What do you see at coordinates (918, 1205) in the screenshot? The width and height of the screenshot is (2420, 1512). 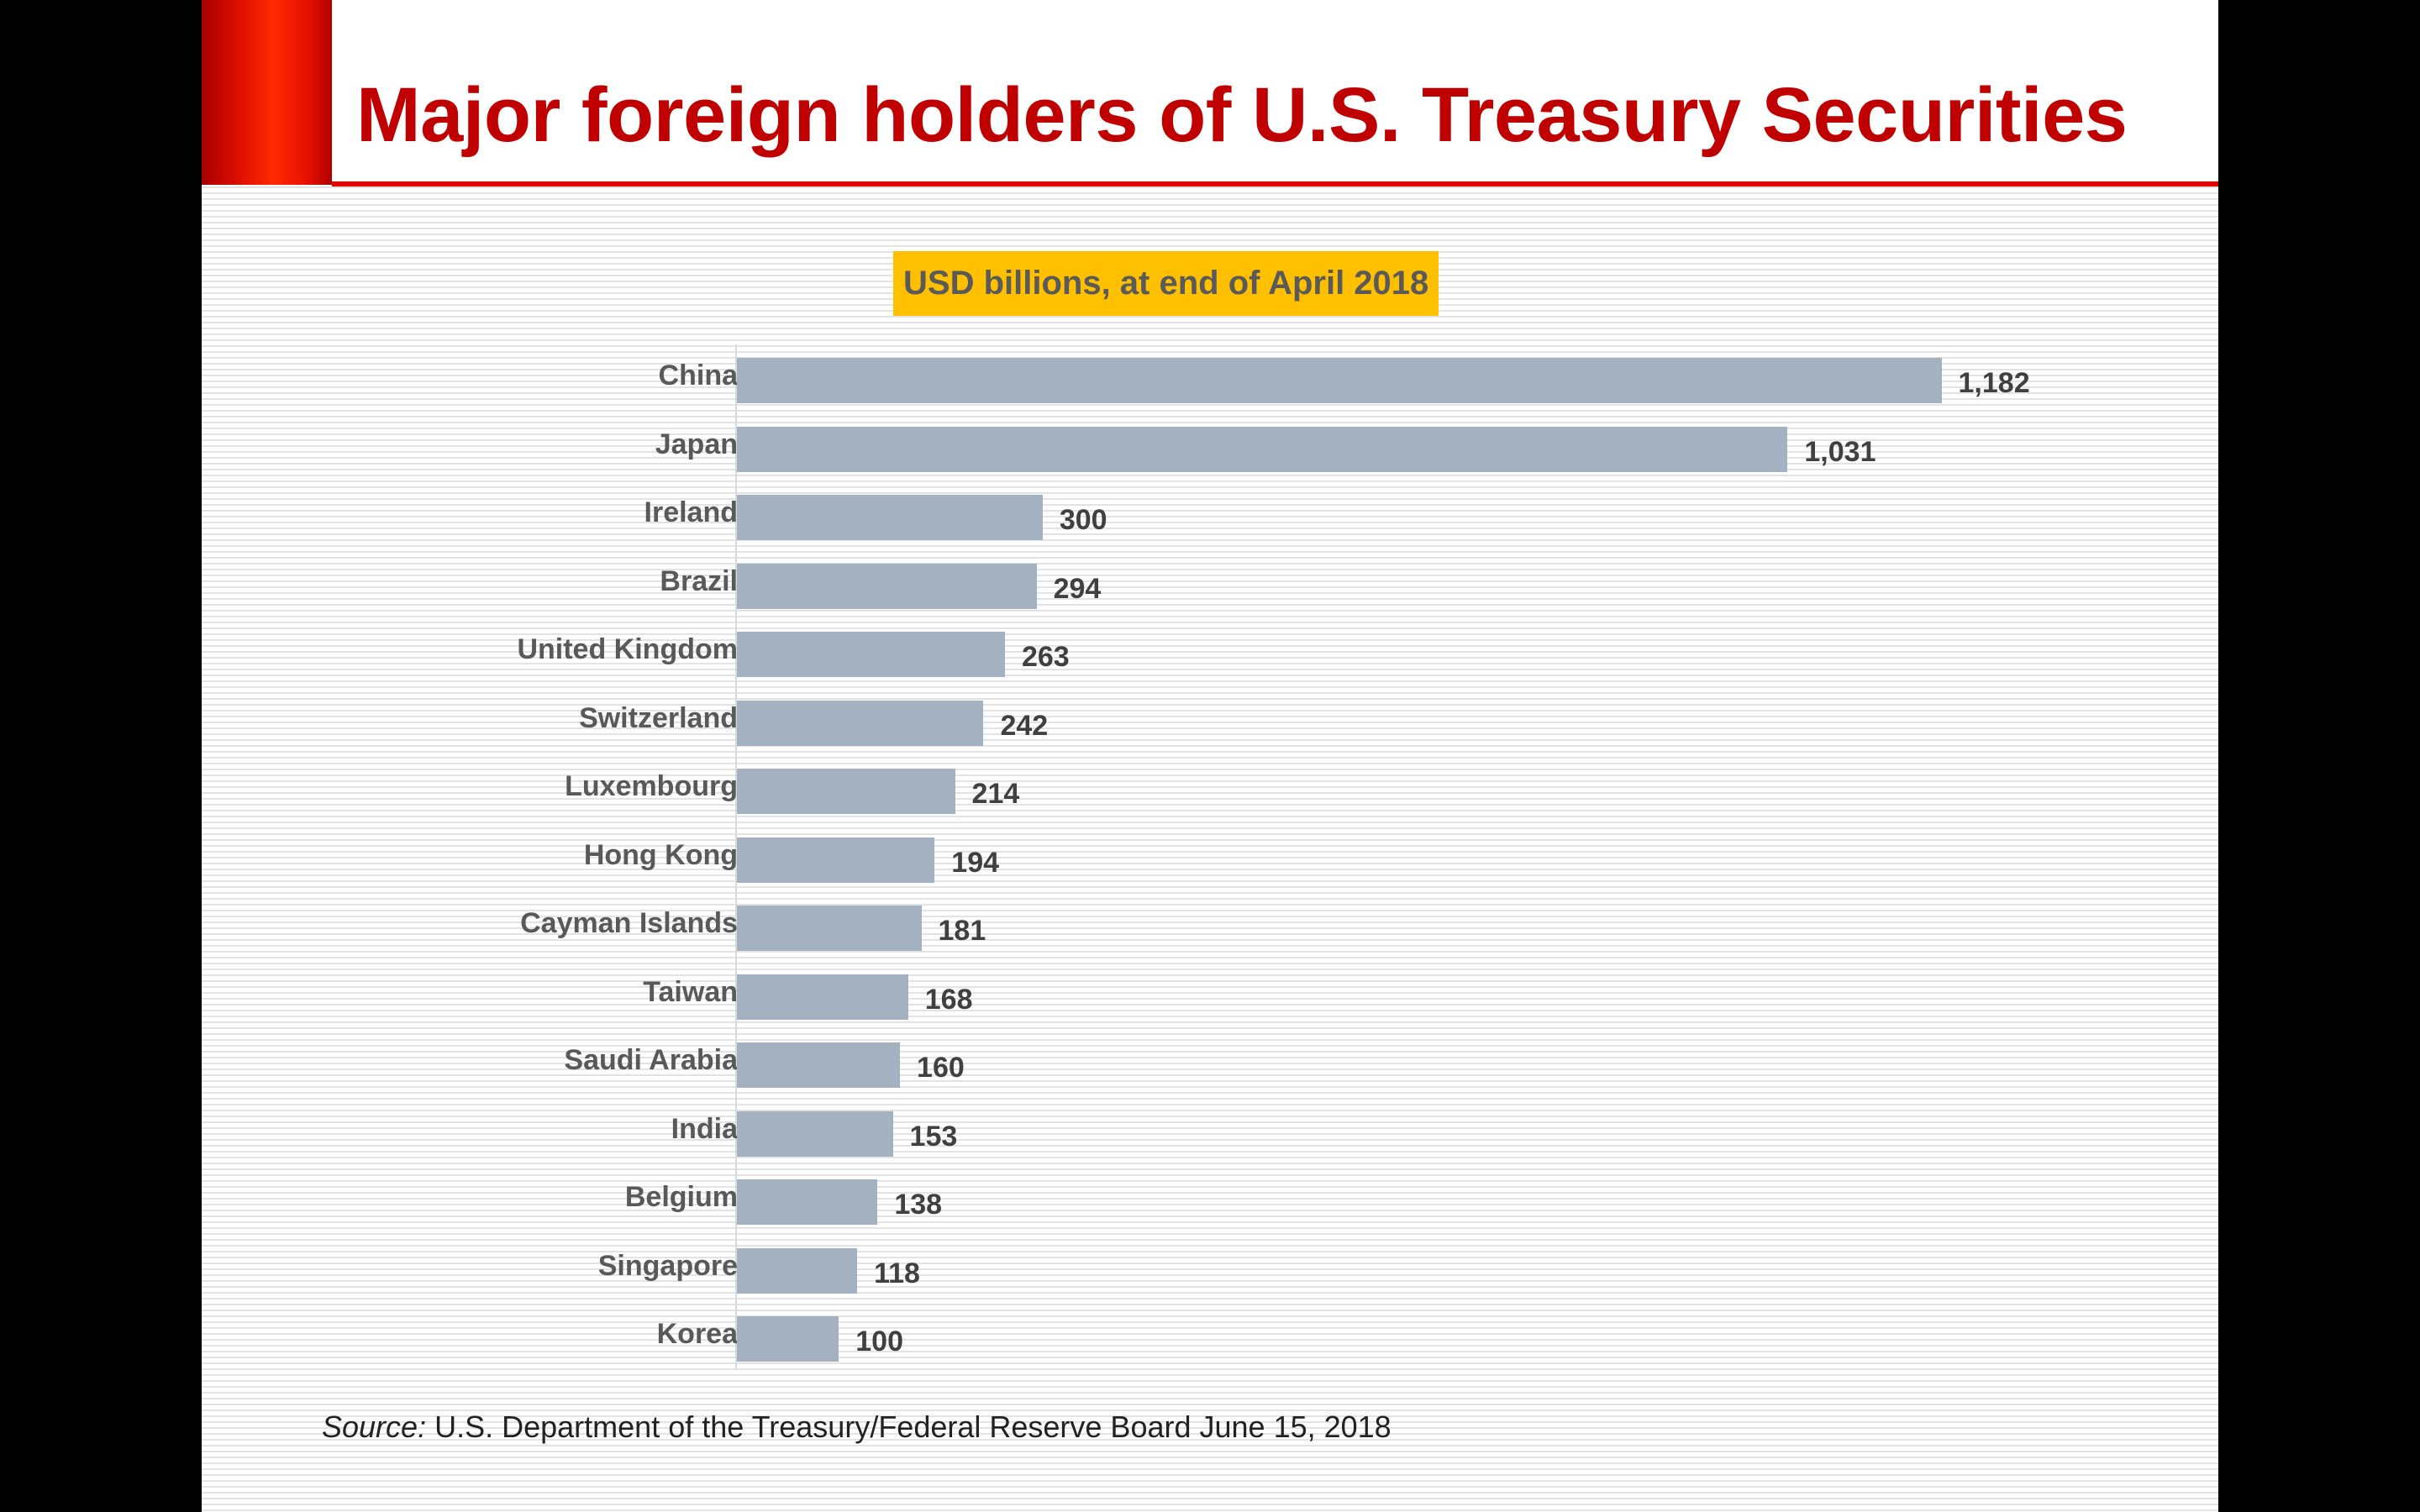 I see `value-label: 138` at bounding box center [918, 1205].